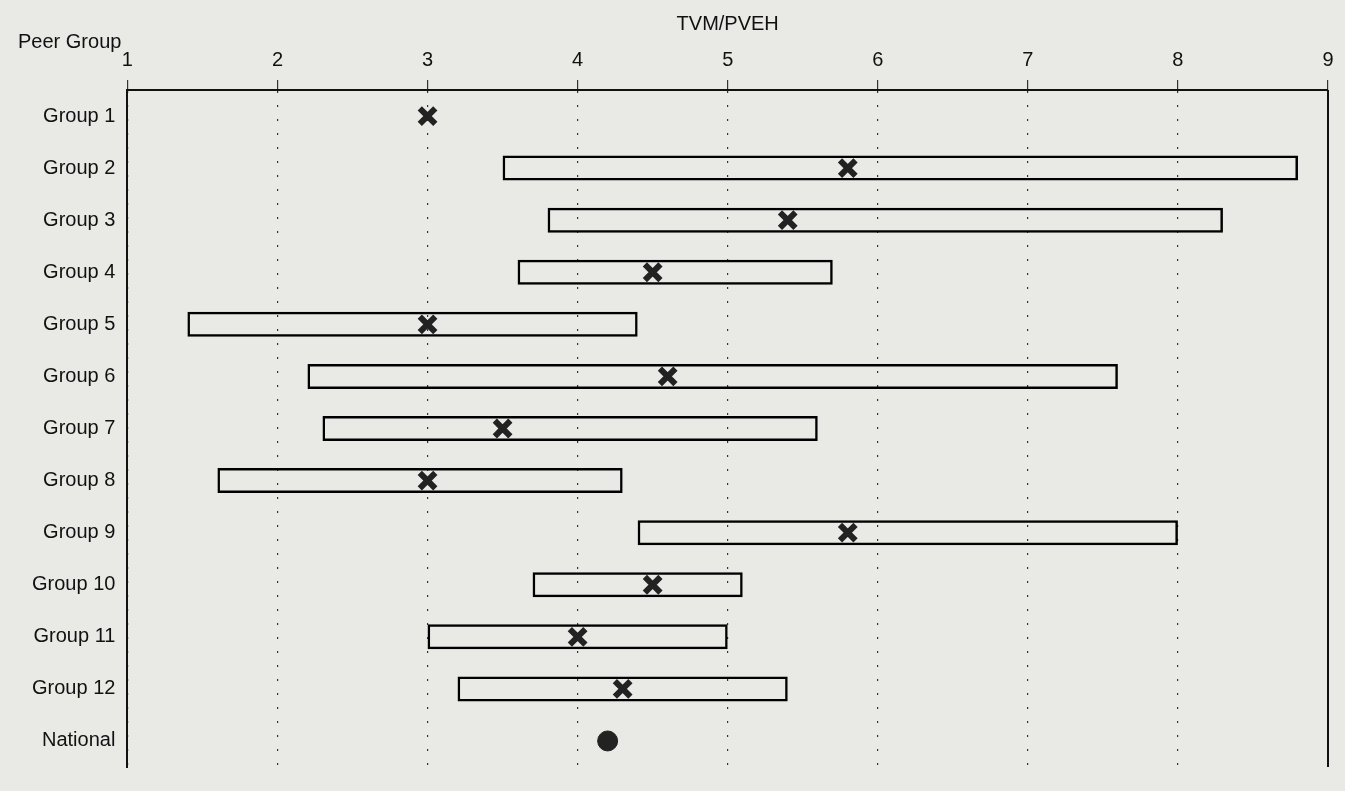  I want to click on y-tick-label: National, so click(79, 739).